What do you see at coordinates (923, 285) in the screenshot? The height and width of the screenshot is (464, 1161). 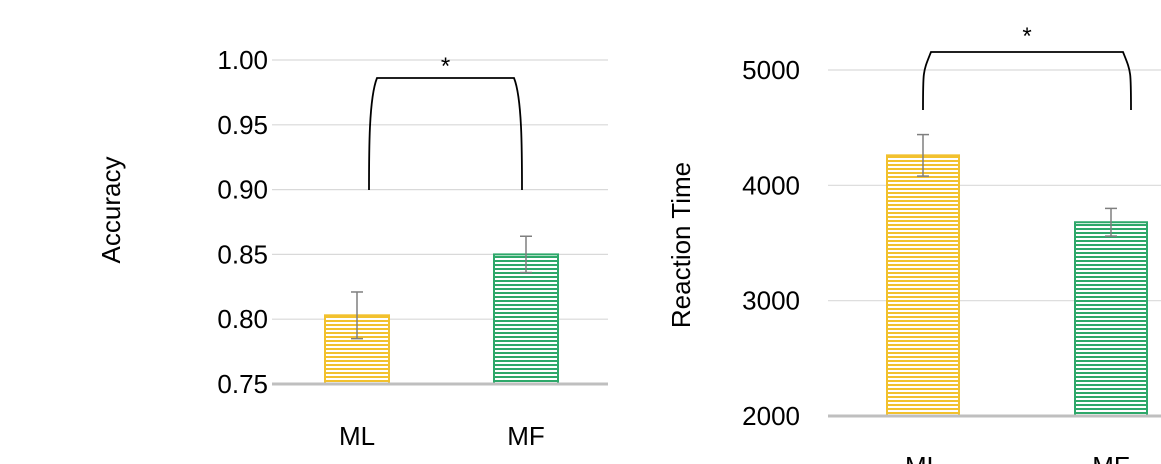 I see `bar-ml` at bounding box center [923, 285].